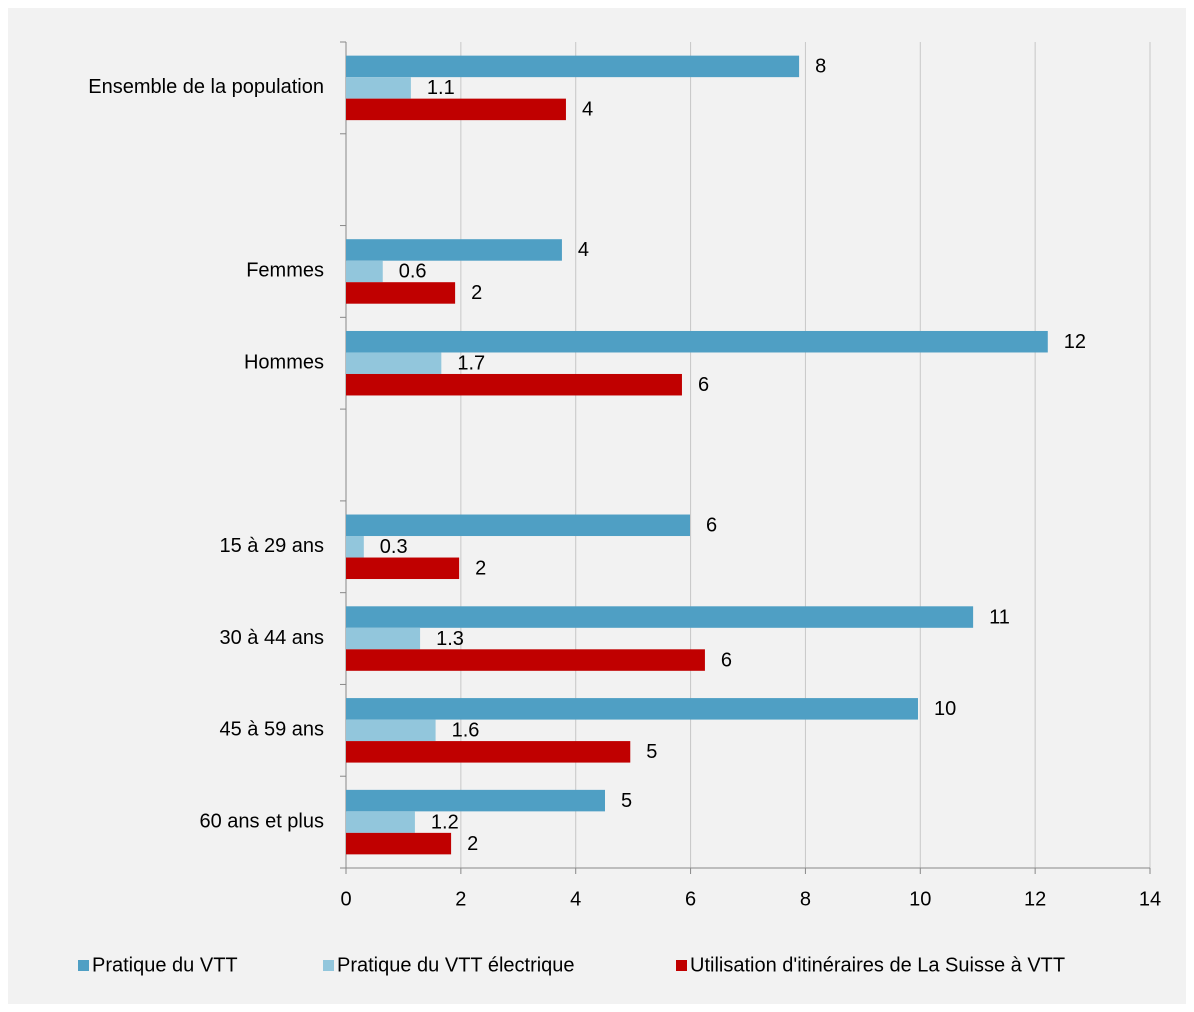 This screenshot has width=1194, height=1012. What do you see at coordinates (456, 965) in the screenshot?
I see `legend-label: Pratique du VTT électrique` at bounding box center [456, 965].